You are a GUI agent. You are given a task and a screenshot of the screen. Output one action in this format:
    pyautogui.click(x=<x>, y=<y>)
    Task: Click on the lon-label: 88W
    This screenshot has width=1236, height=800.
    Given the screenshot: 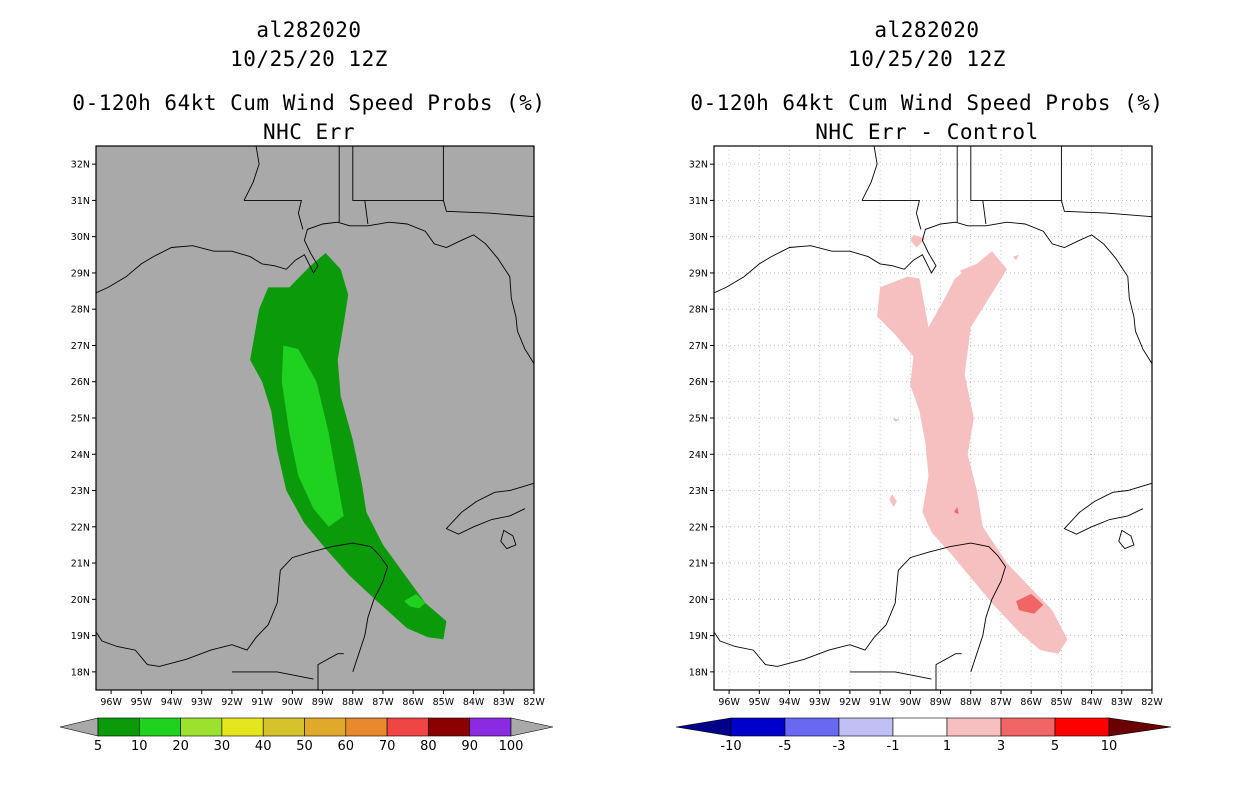 What is the action you would take?
    pyautogui.click(x=353, y=702)
    